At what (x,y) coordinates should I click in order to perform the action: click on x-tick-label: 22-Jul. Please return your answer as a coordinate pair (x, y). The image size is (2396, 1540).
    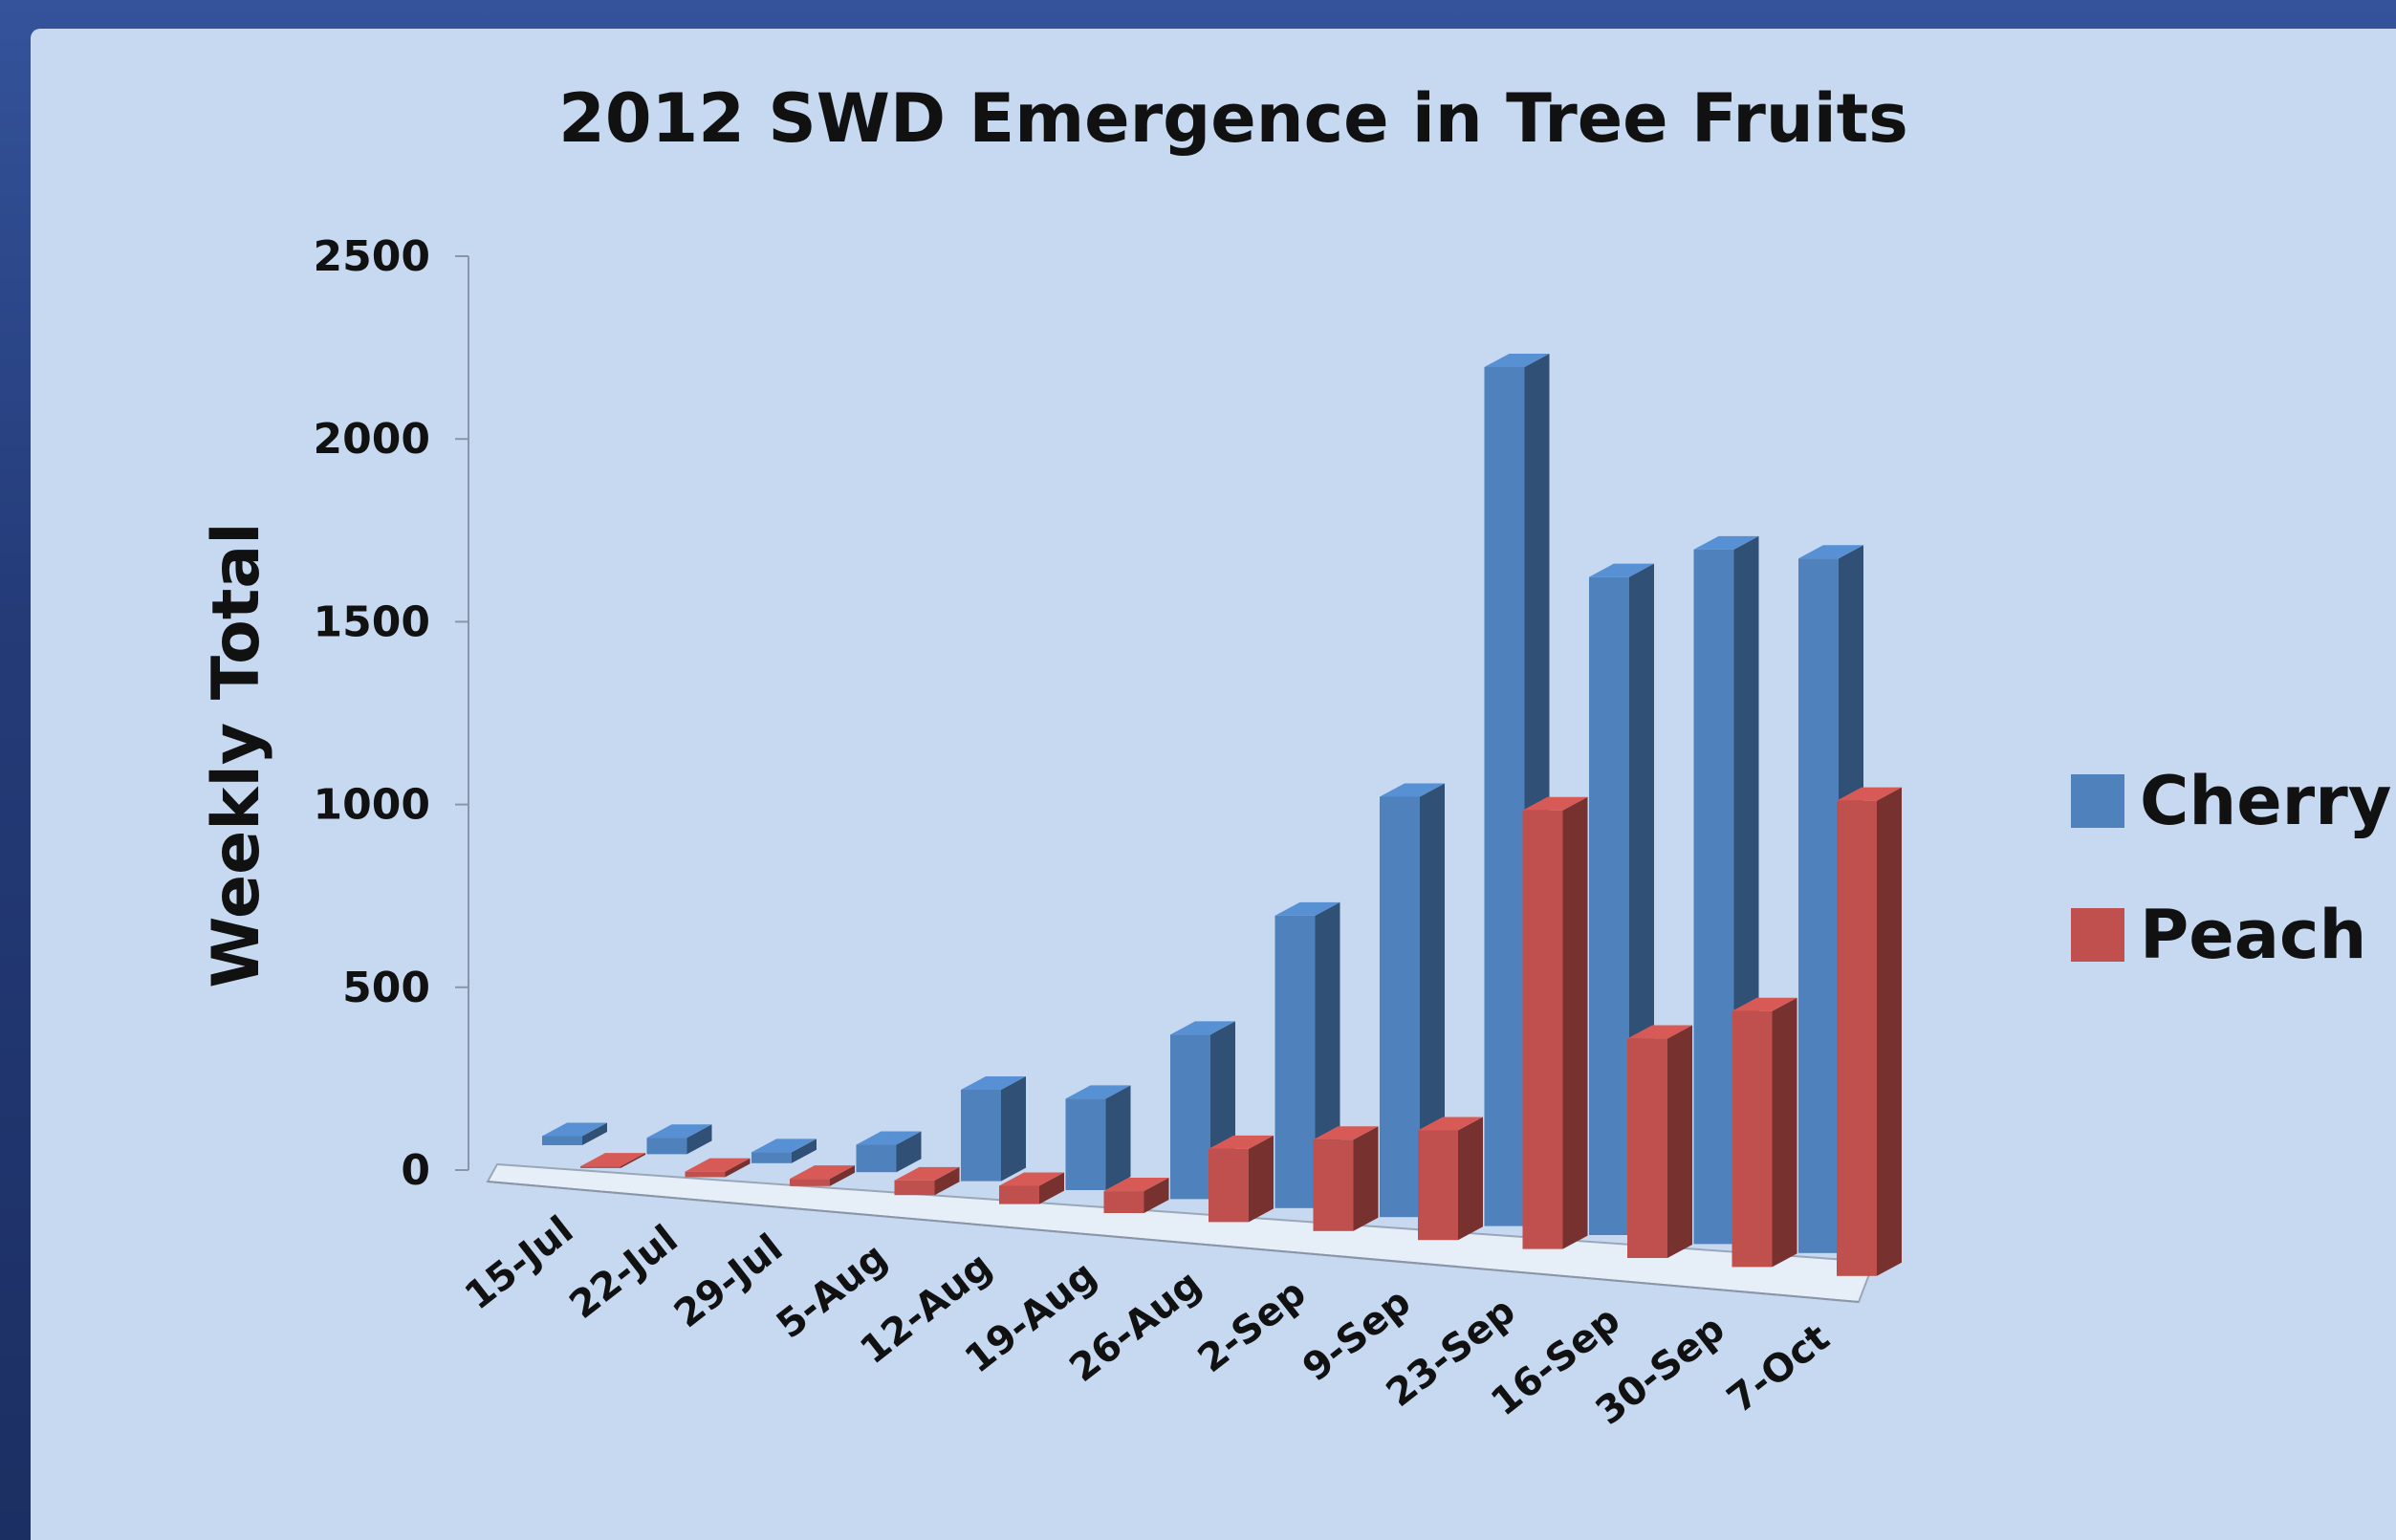
    Looking at the image, I should click on (624, 1272).